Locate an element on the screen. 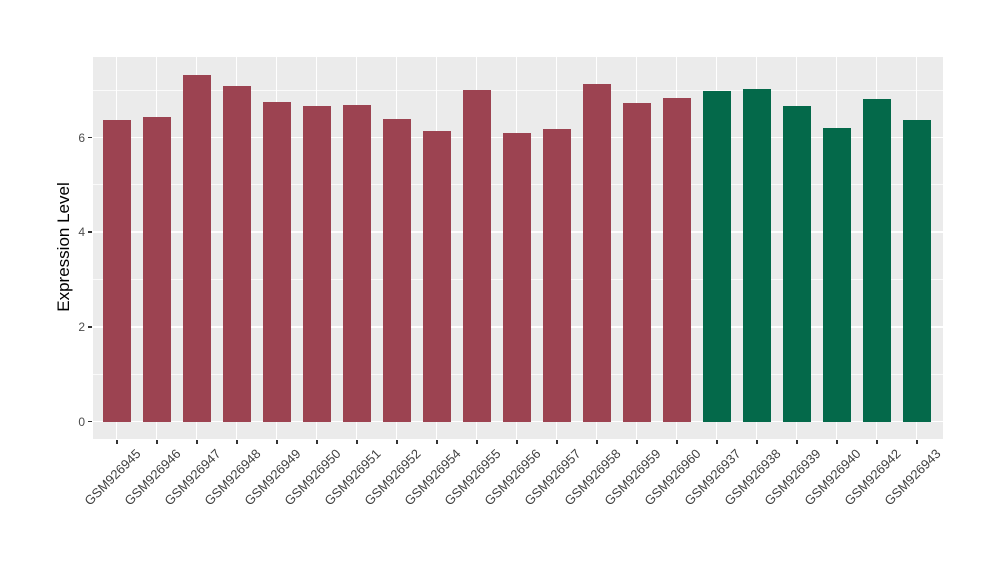 This screenshot has height=580, width=1000. minor-gridline-y7 is located at coordinates (518, 90).